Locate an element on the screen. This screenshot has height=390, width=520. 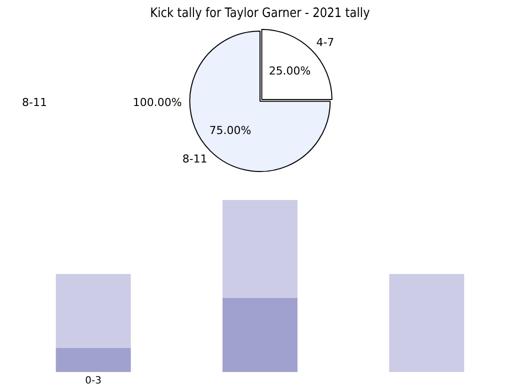
slice-label: 8-11 is located at coordinates (195, 159).